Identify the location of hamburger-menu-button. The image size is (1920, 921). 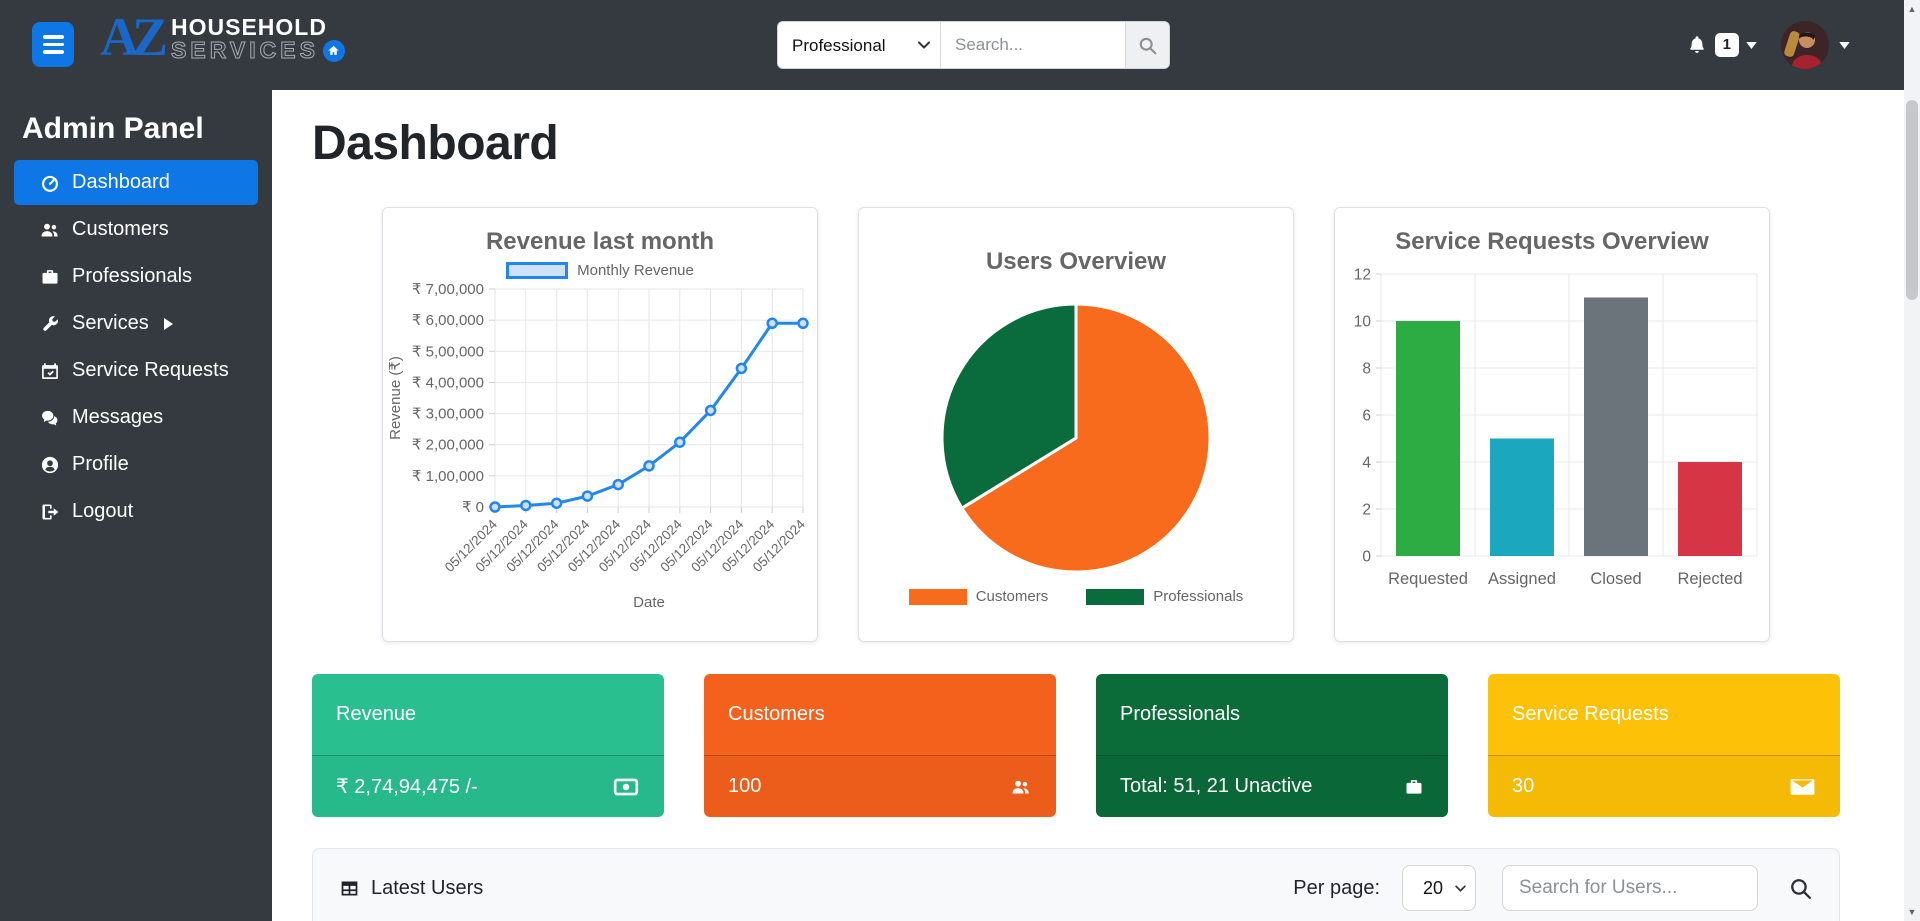
(53, 44).